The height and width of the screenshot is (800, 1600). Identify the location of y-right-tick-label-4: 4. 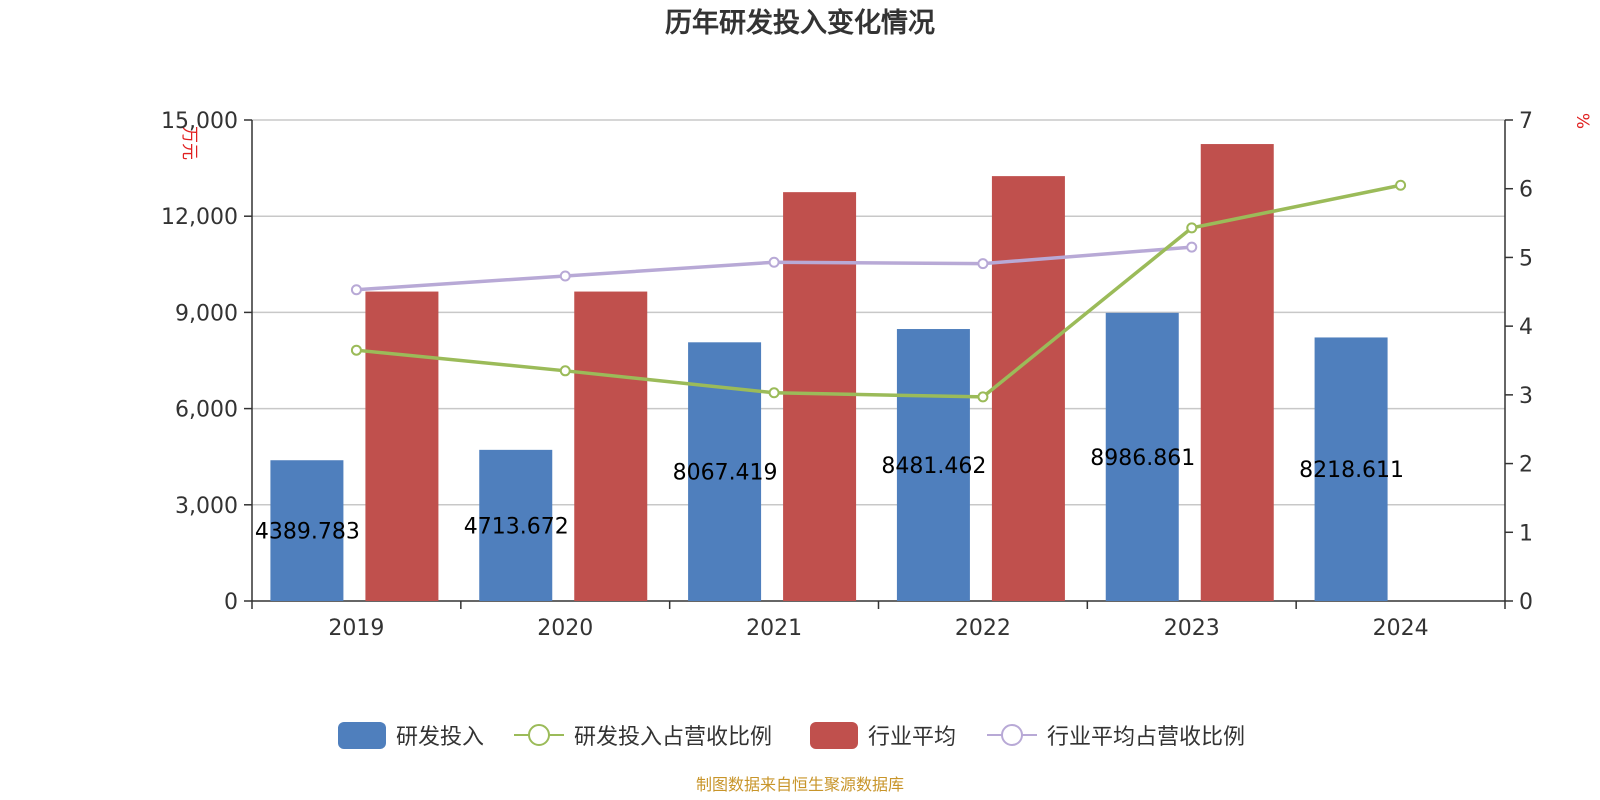
(1526, 327).